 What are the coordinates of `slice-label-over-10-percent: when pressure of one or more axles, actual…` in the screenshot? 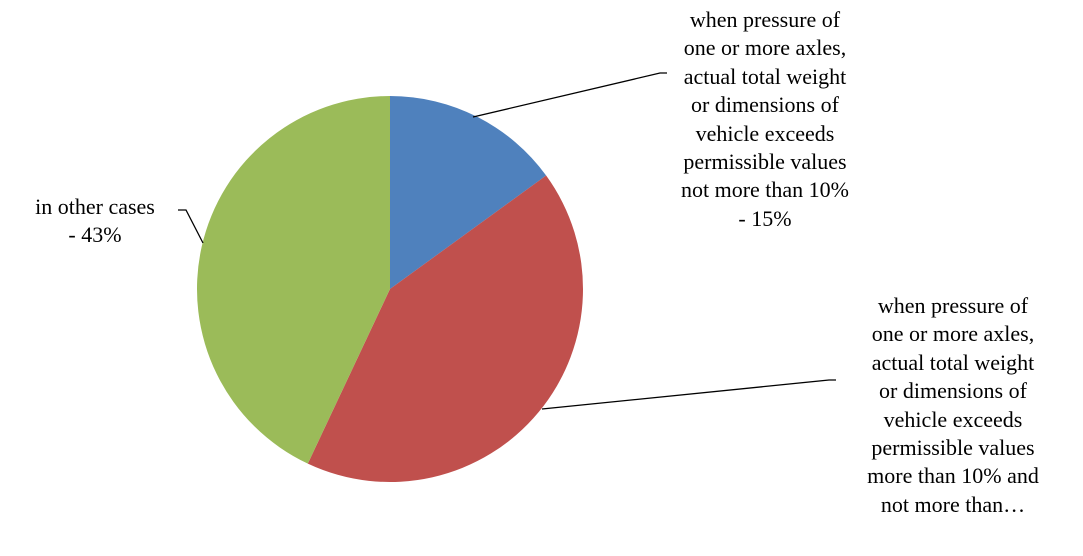 It's located at (953, 405).